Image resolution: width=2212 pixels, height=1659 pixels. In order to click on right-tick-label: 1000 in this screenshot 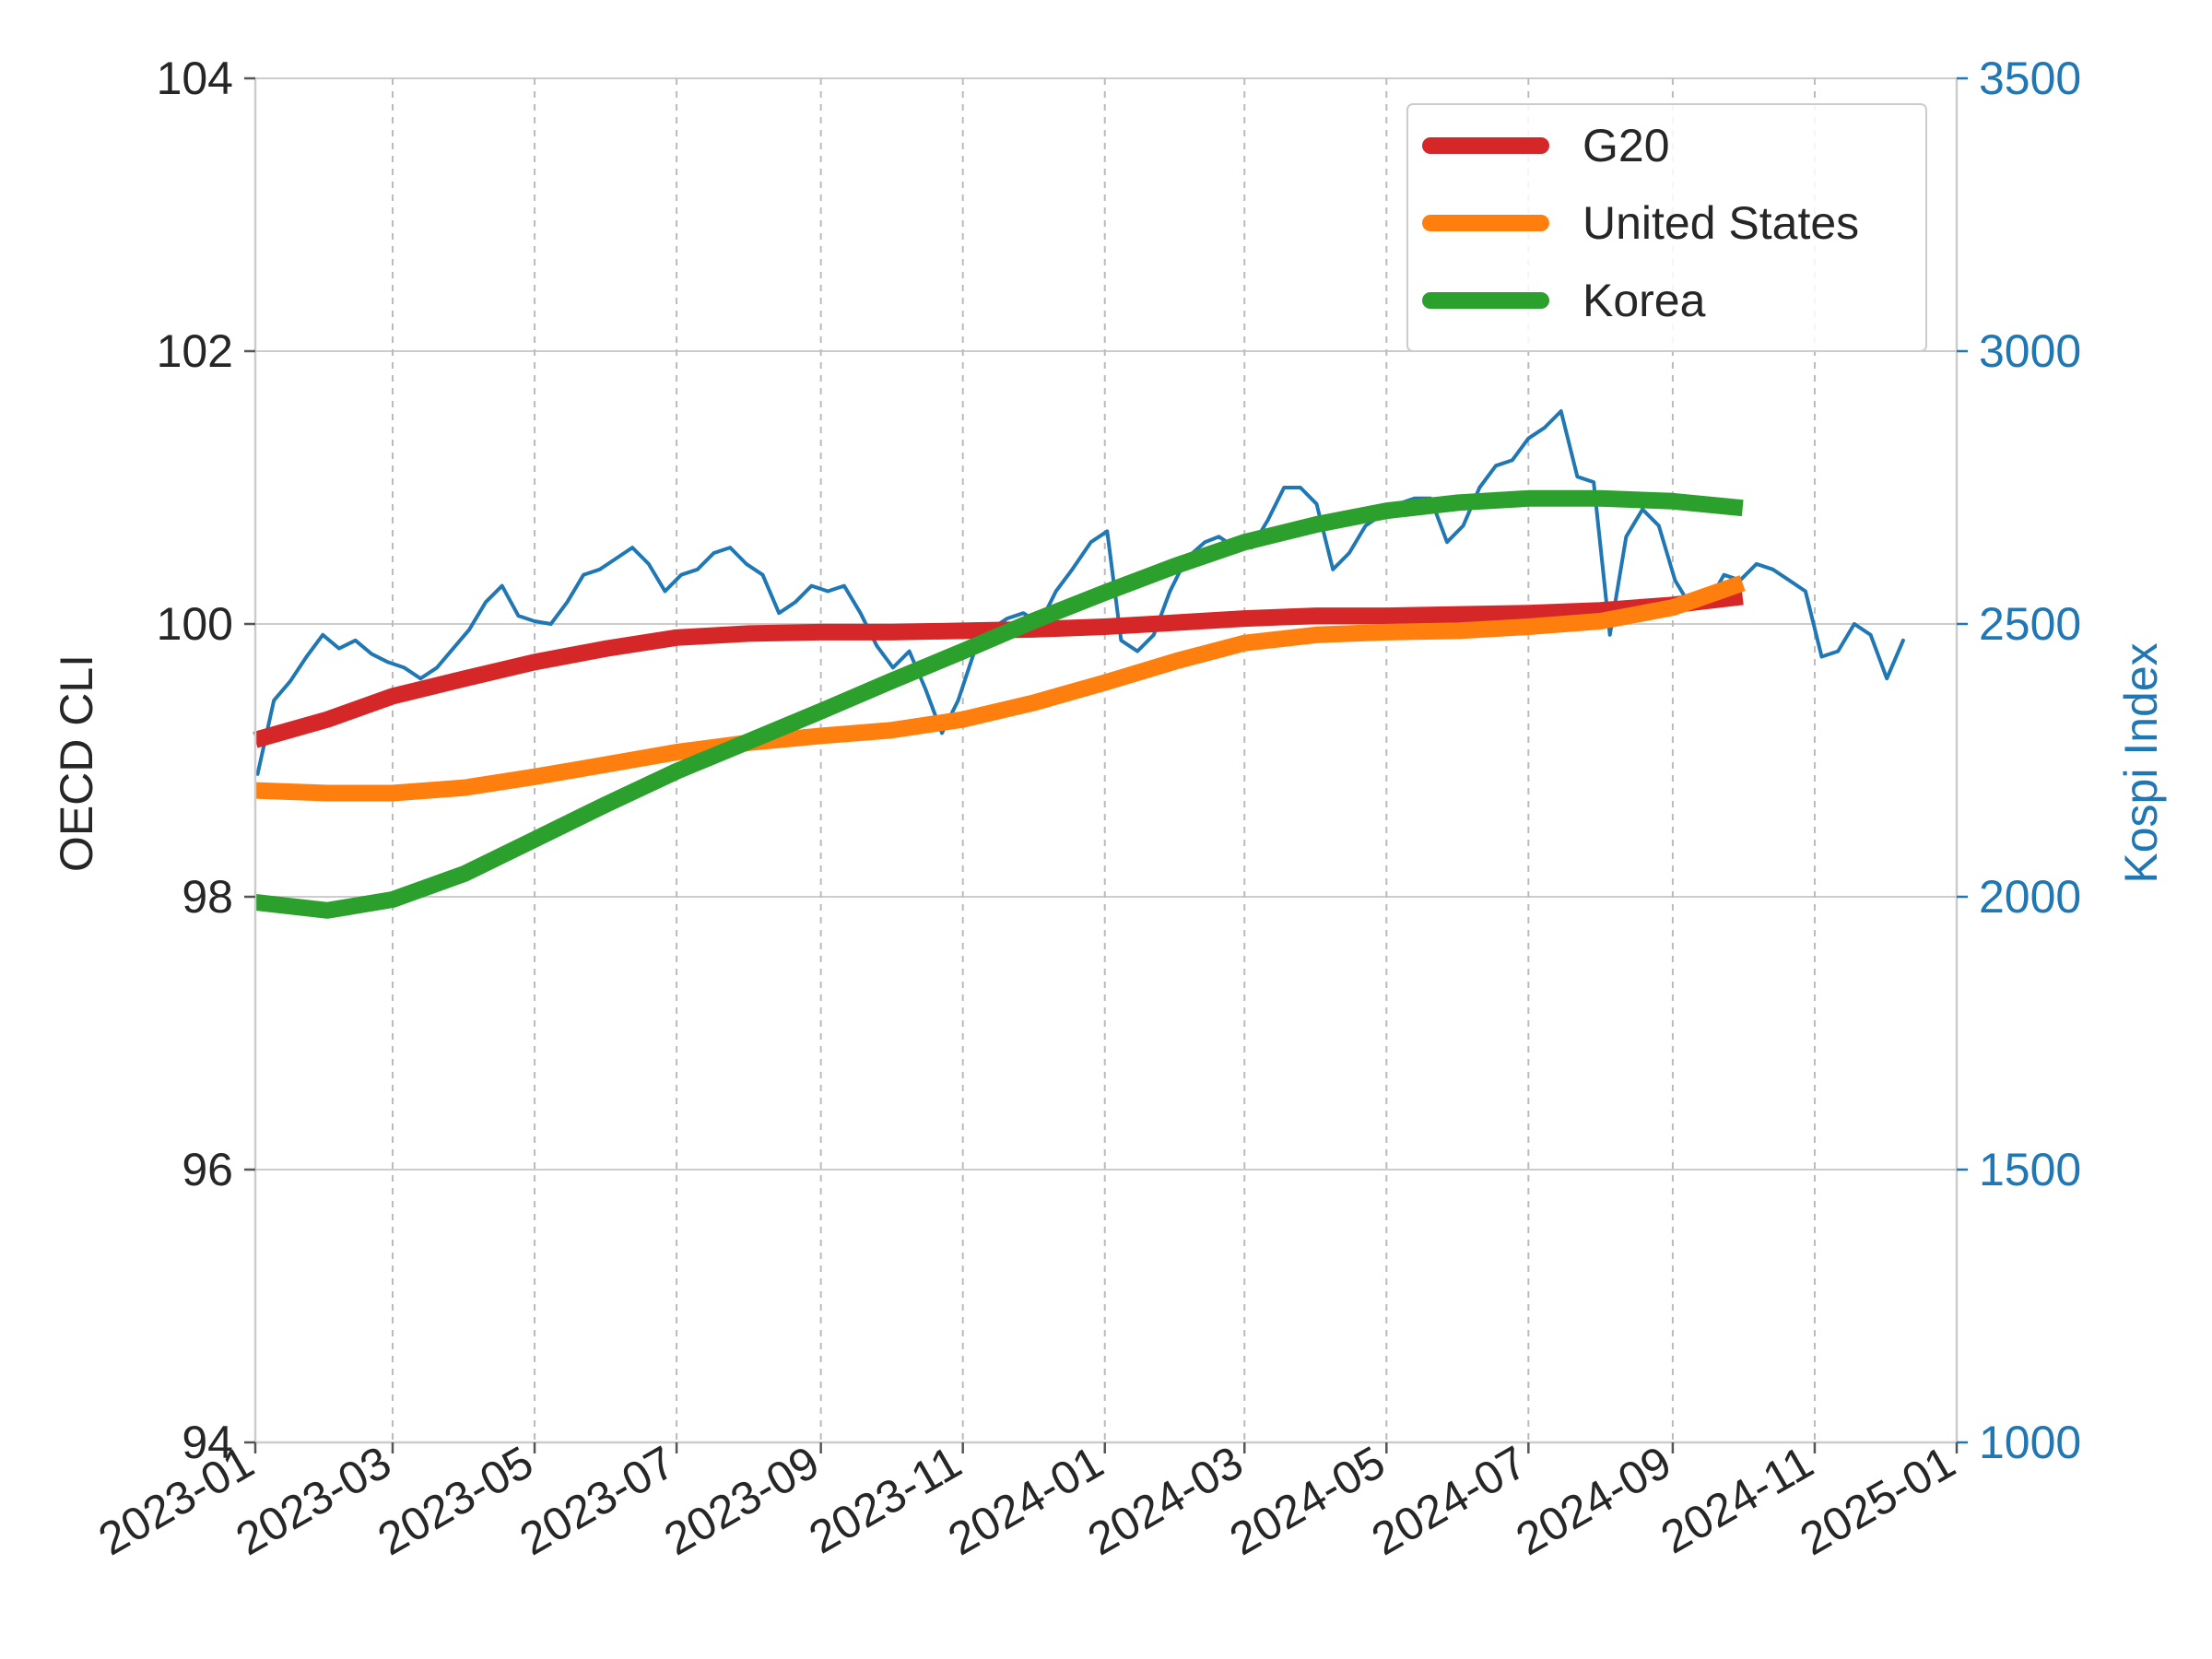, I will do `click(2030, 1442)`.